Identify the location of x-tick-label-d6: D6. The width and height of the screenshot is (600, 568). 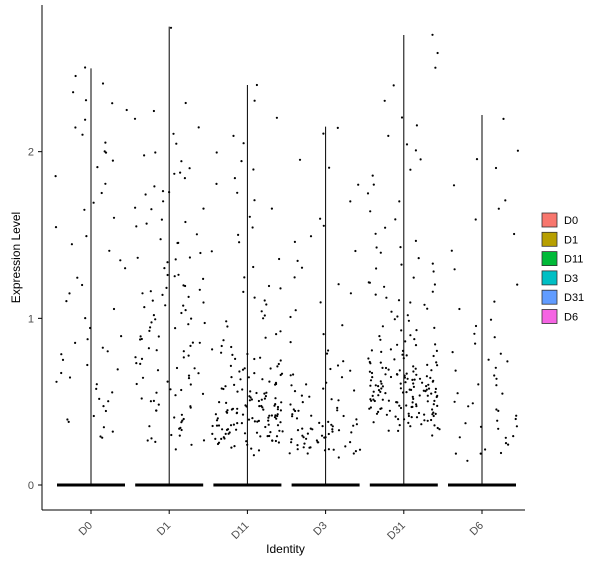
(477, 529).